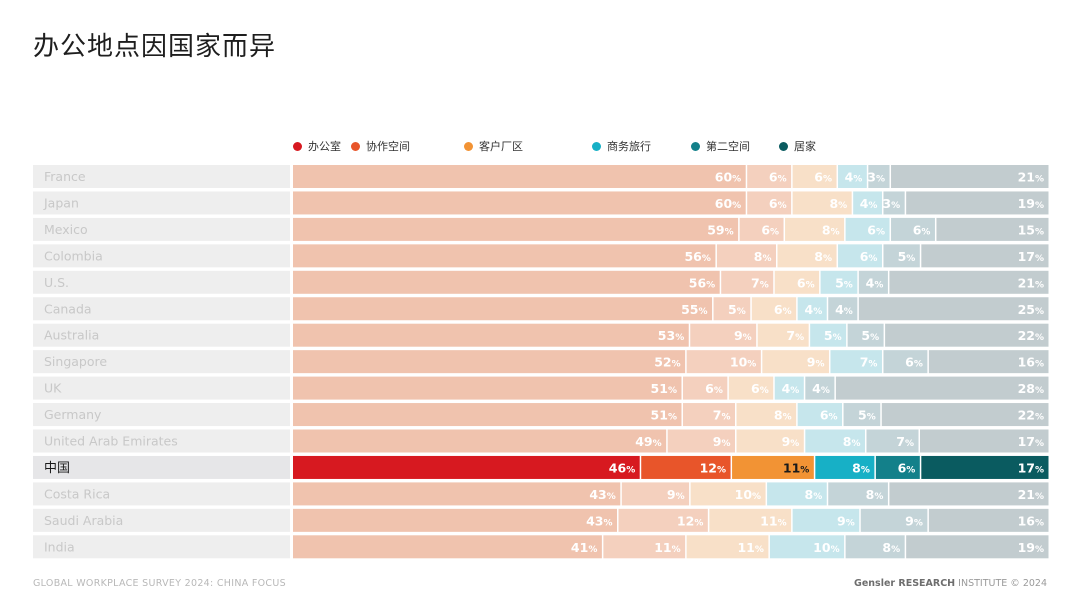 The width and height of the screenshot is (1080, 608). Describe the element at coordinates (541, 467) in the screenshot. I see `bar-row: 中国 46% 12% 11% 8% 6% 17%` at that location.